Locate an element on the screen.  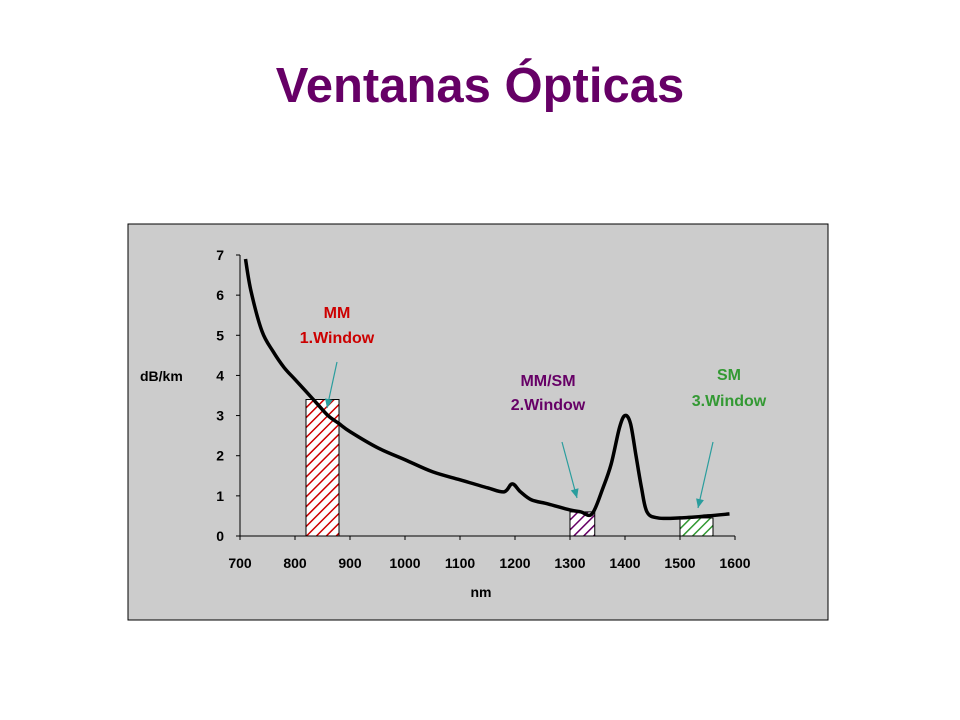
slide-title: Ventanas Ópticas is located at coordinates (480, 86).